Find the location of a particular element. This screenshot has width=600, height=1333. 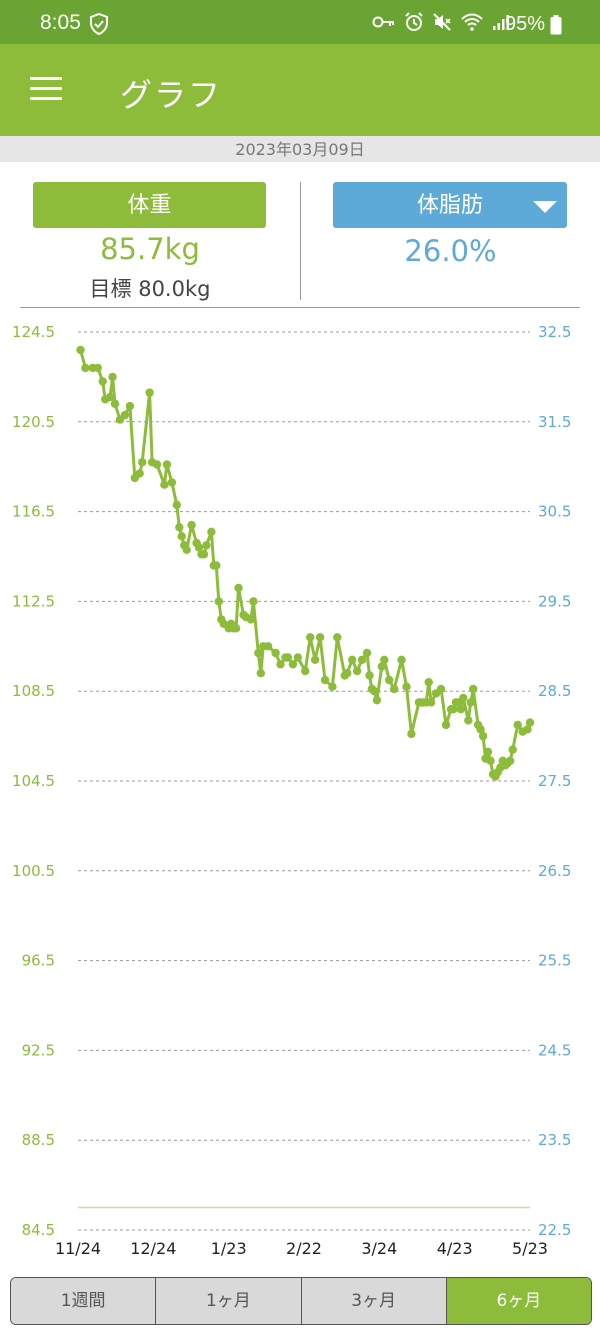

weight-value: 85.7kg is located at coordinates (150, 249).